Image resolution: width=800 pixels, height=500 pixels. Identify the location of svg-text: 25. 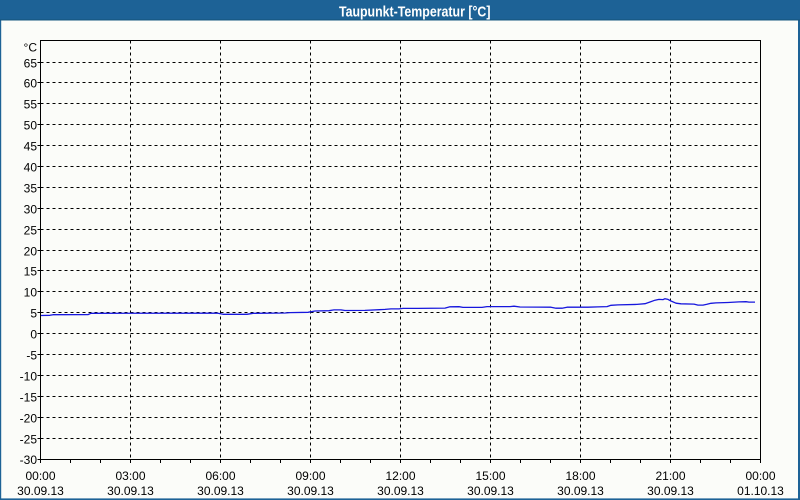
(31, 230).